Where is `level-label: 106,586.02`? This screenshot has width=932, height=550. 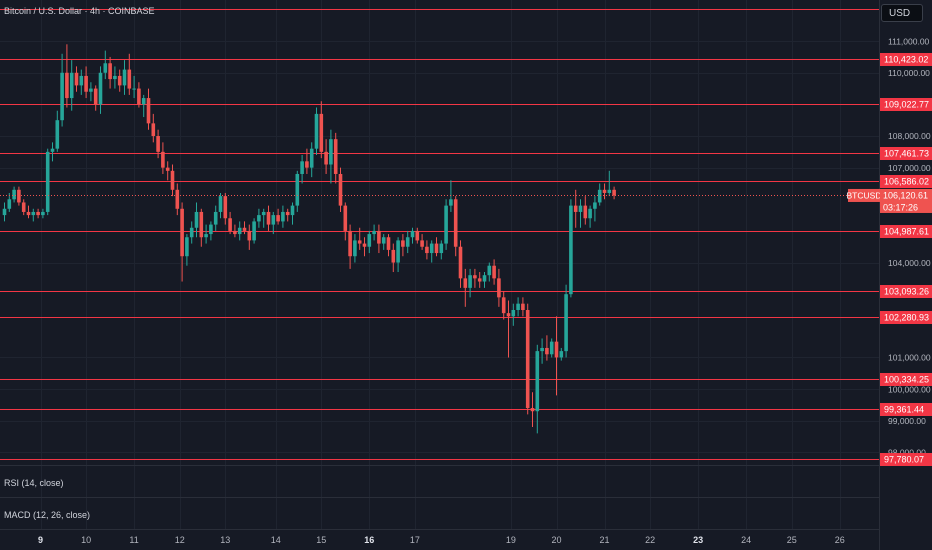 level-label: 106,586.02 is located at coordinates (906, 182).